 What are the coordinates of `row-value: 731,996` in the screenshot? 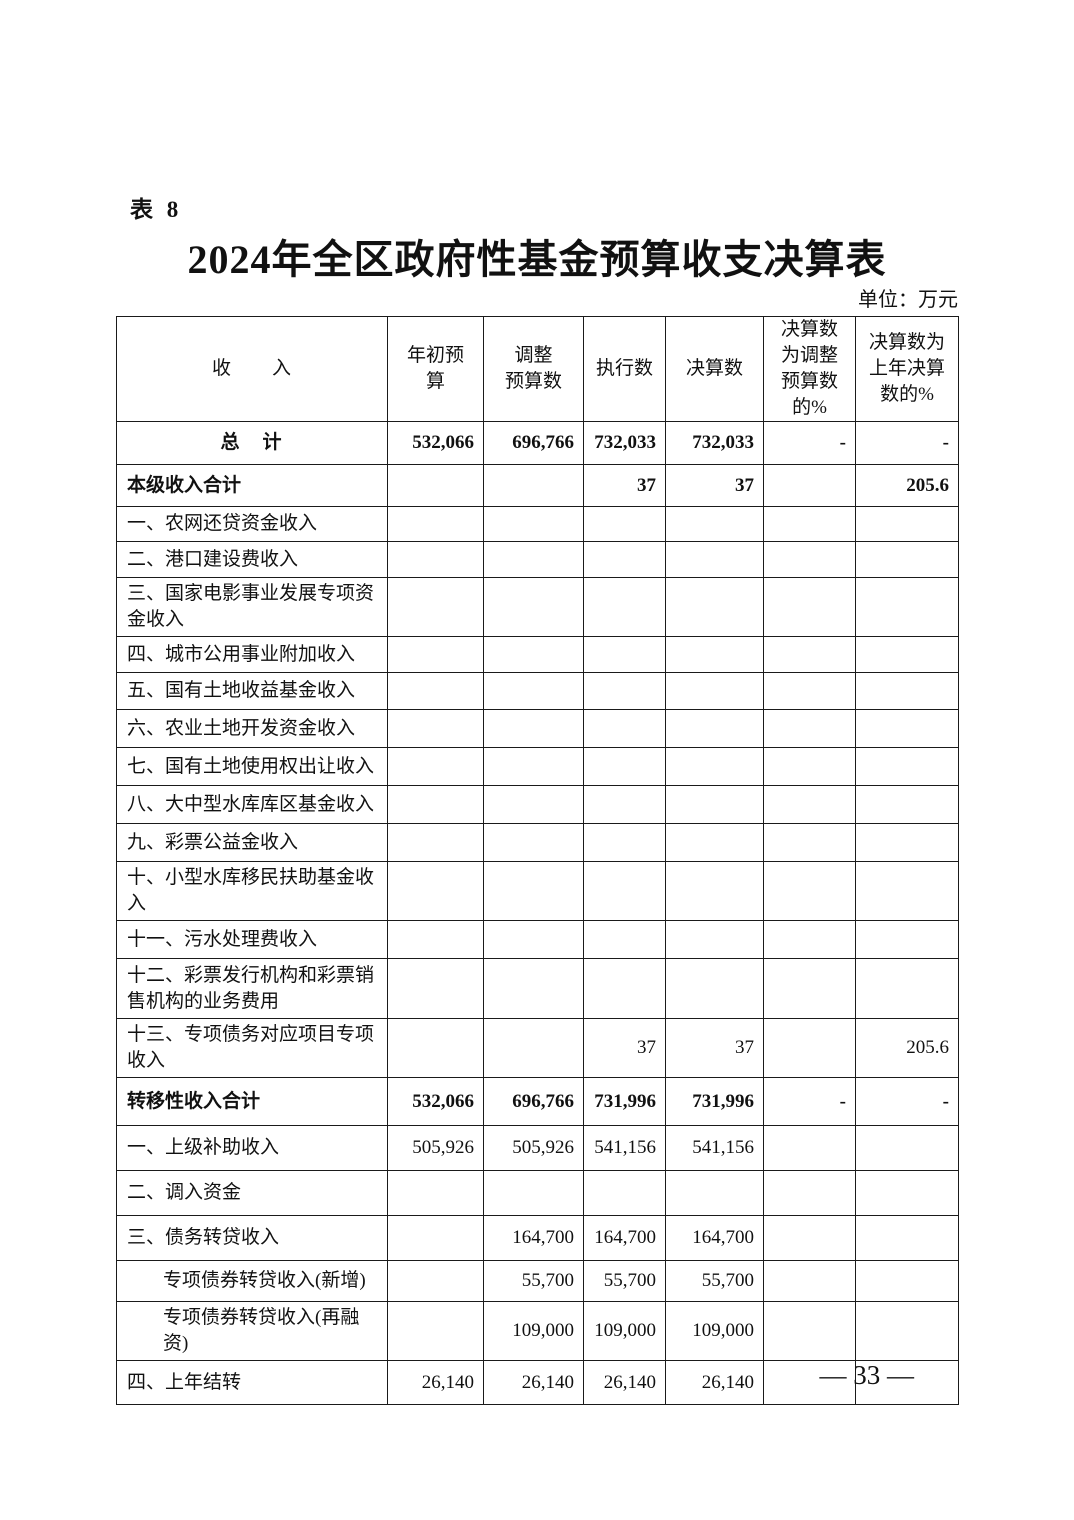 It's located at (624, 1101).